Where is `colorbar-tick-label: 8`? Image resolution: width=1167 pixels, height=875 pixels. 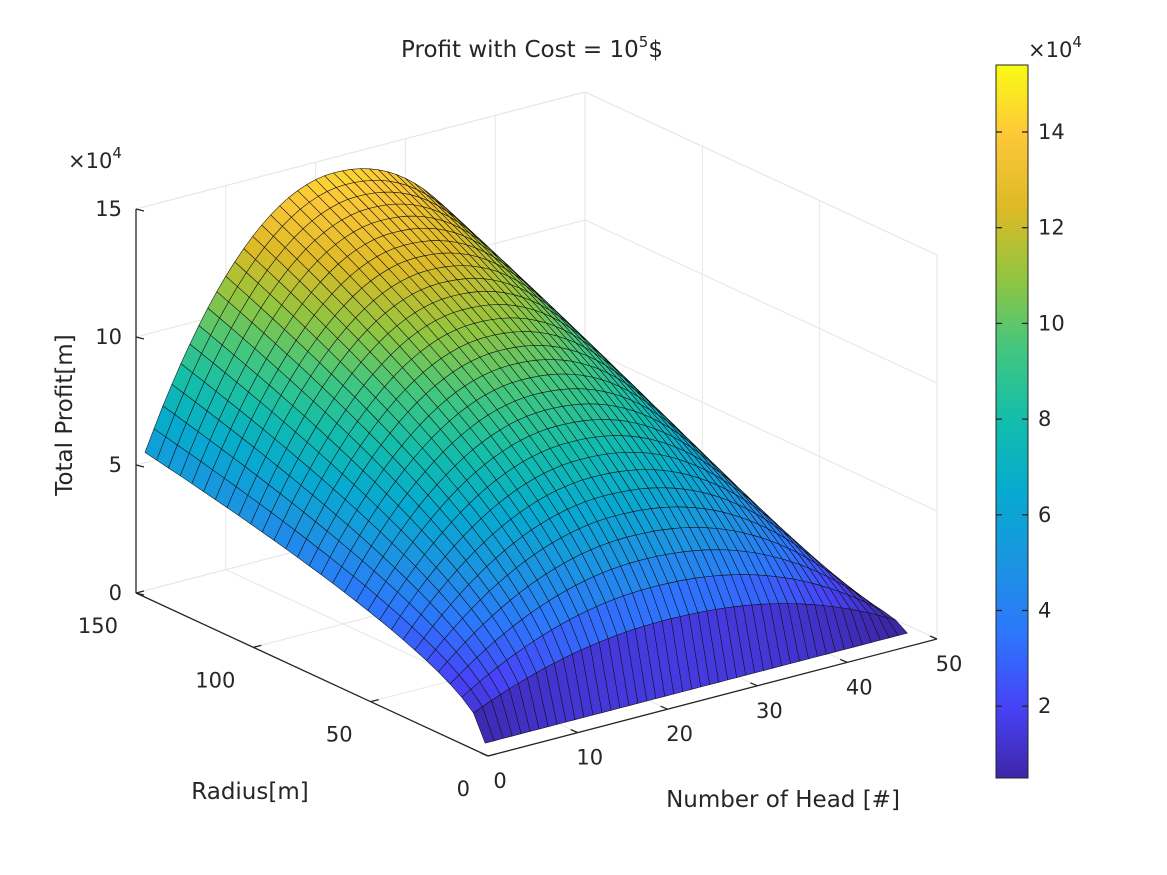
colorbar-tick-label: 8 is located at coordinates (1044, 419).